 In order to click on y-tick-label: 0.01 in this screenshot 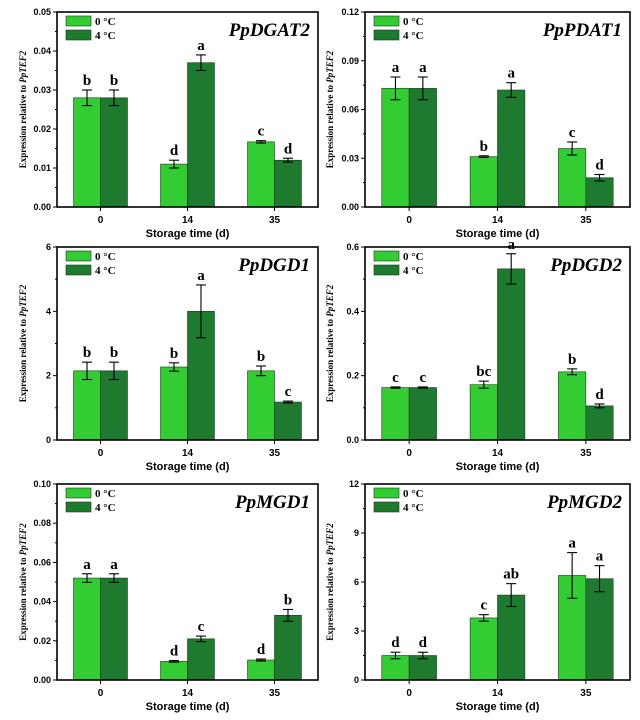, I will do `click(42, 168)`.